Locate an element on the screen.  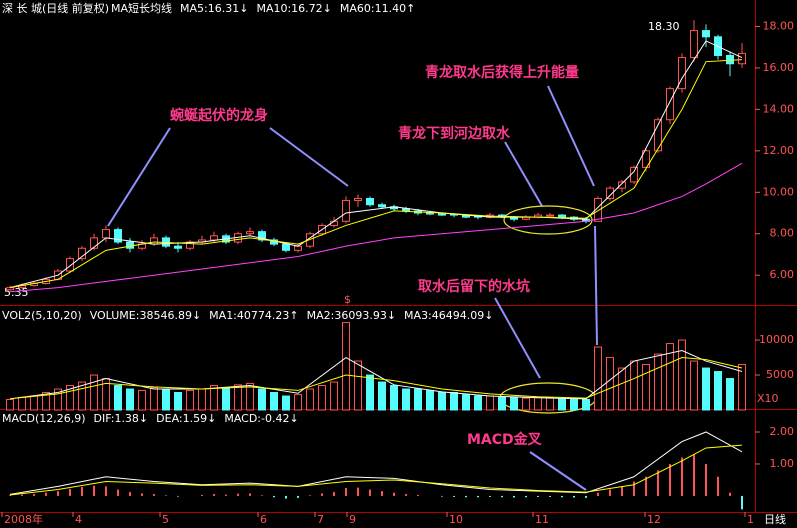
legend-entry: MA1:40774.23↑ is located at coordinates (253, 315).